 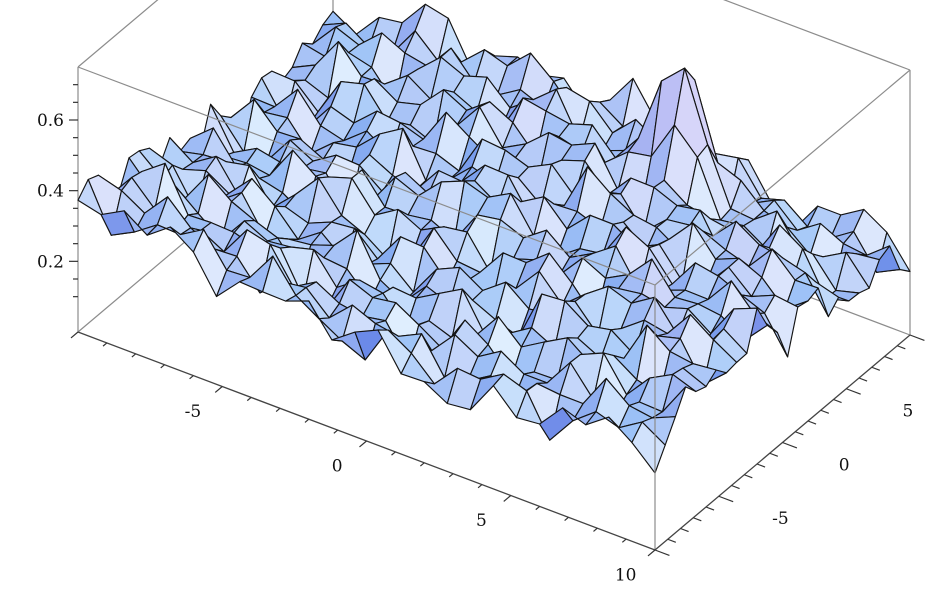 What do you see at coordinates (193, 412) in the screenshot?
I see `x-tick-label: -5` at bounding box center [193, 412].